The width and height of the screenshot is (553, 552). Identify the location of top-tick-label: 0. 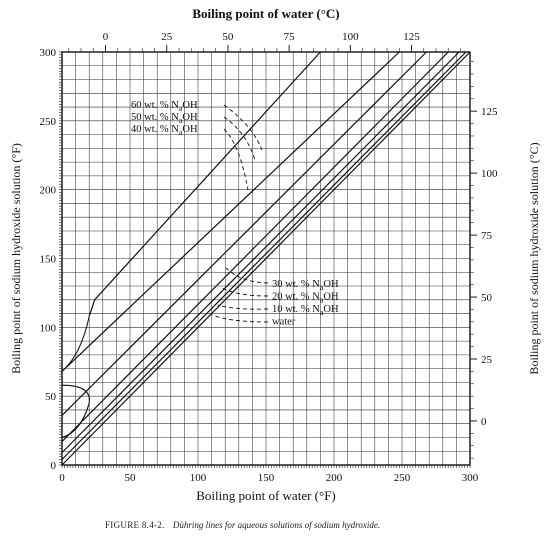
(106, 37).